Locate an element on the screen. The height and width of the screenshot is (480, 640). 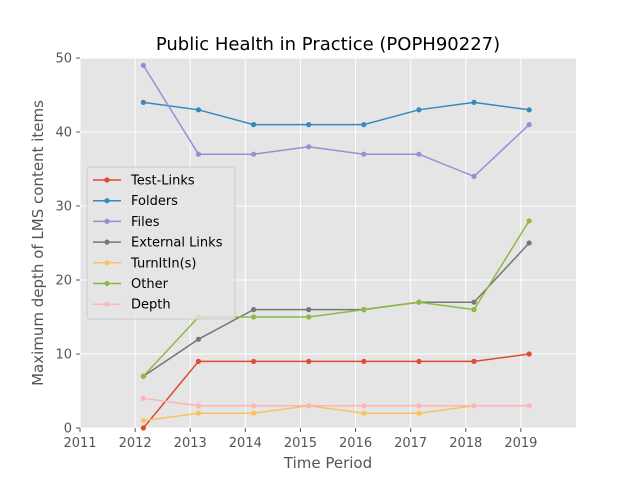
x-tick-label: 2017 is located at coordinates (410, 443).